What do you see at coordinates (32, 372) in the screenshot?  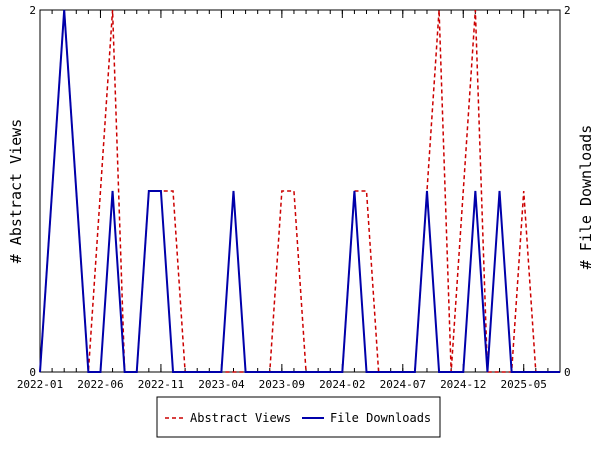 I see `y-left-tick-label: 0` at bounding box center [32, 372].